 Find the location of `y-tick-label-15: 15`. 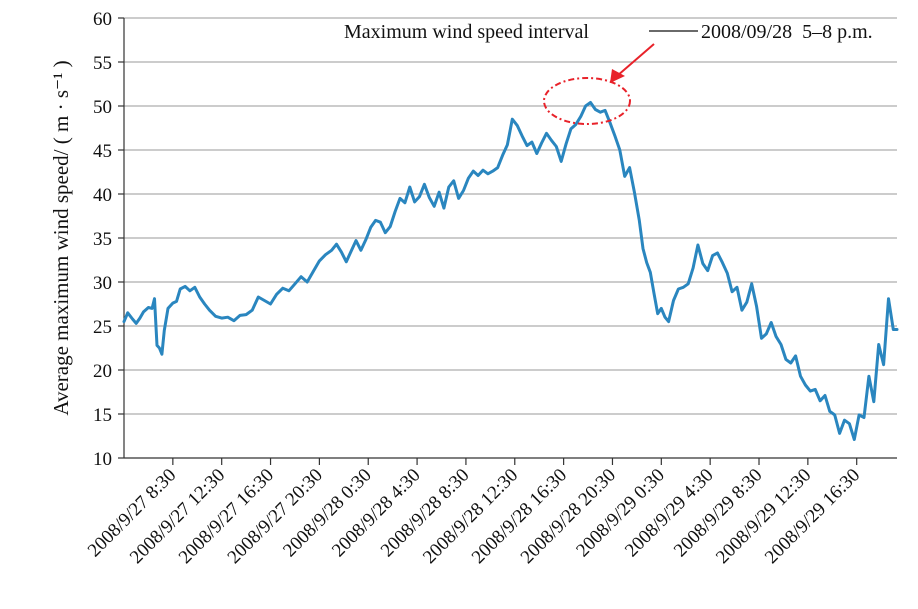

y-tick-label-15: 15 is located at coordinates (102, 415).